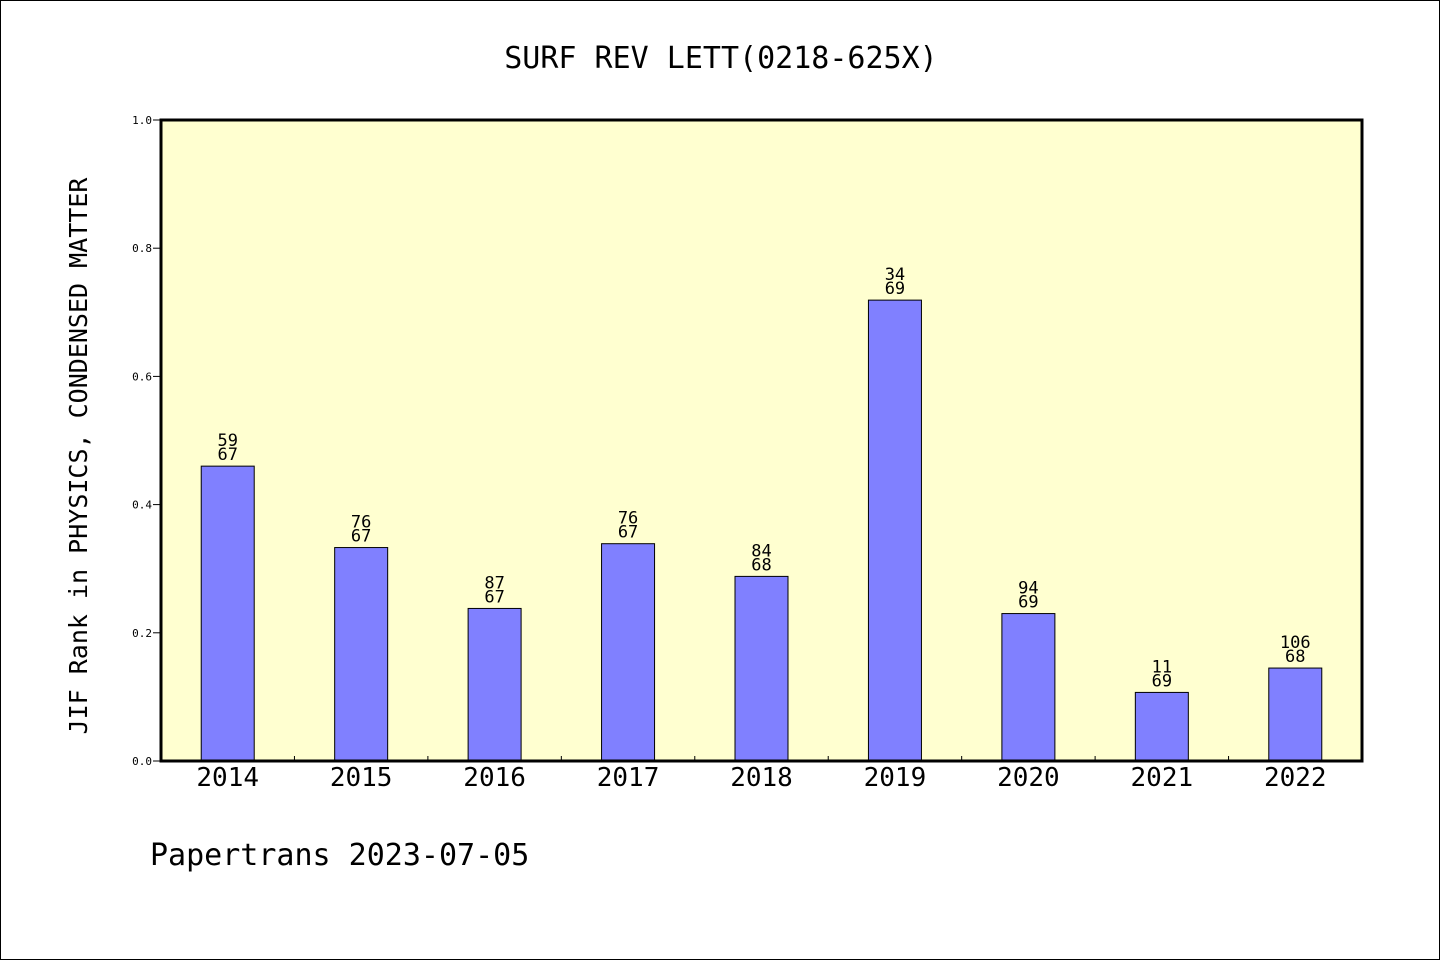 The width and height of the screenshot is (1440, 961). I want to click on bar-2018, so click(761, 668).